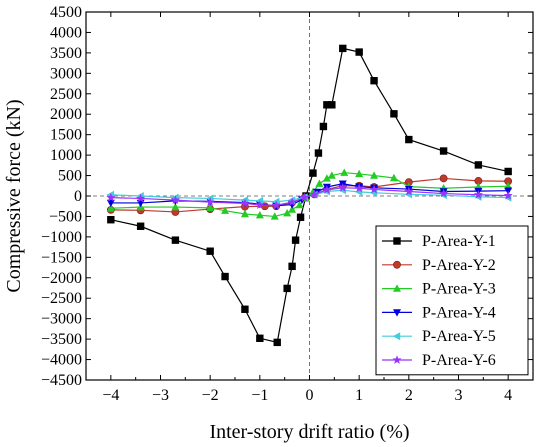 This screenshot has height=447, width=550. What do you see at coordinates (61, 339) in the screenshot?
I see `y-tick-label: −3500` at bounding box center [61, 339].